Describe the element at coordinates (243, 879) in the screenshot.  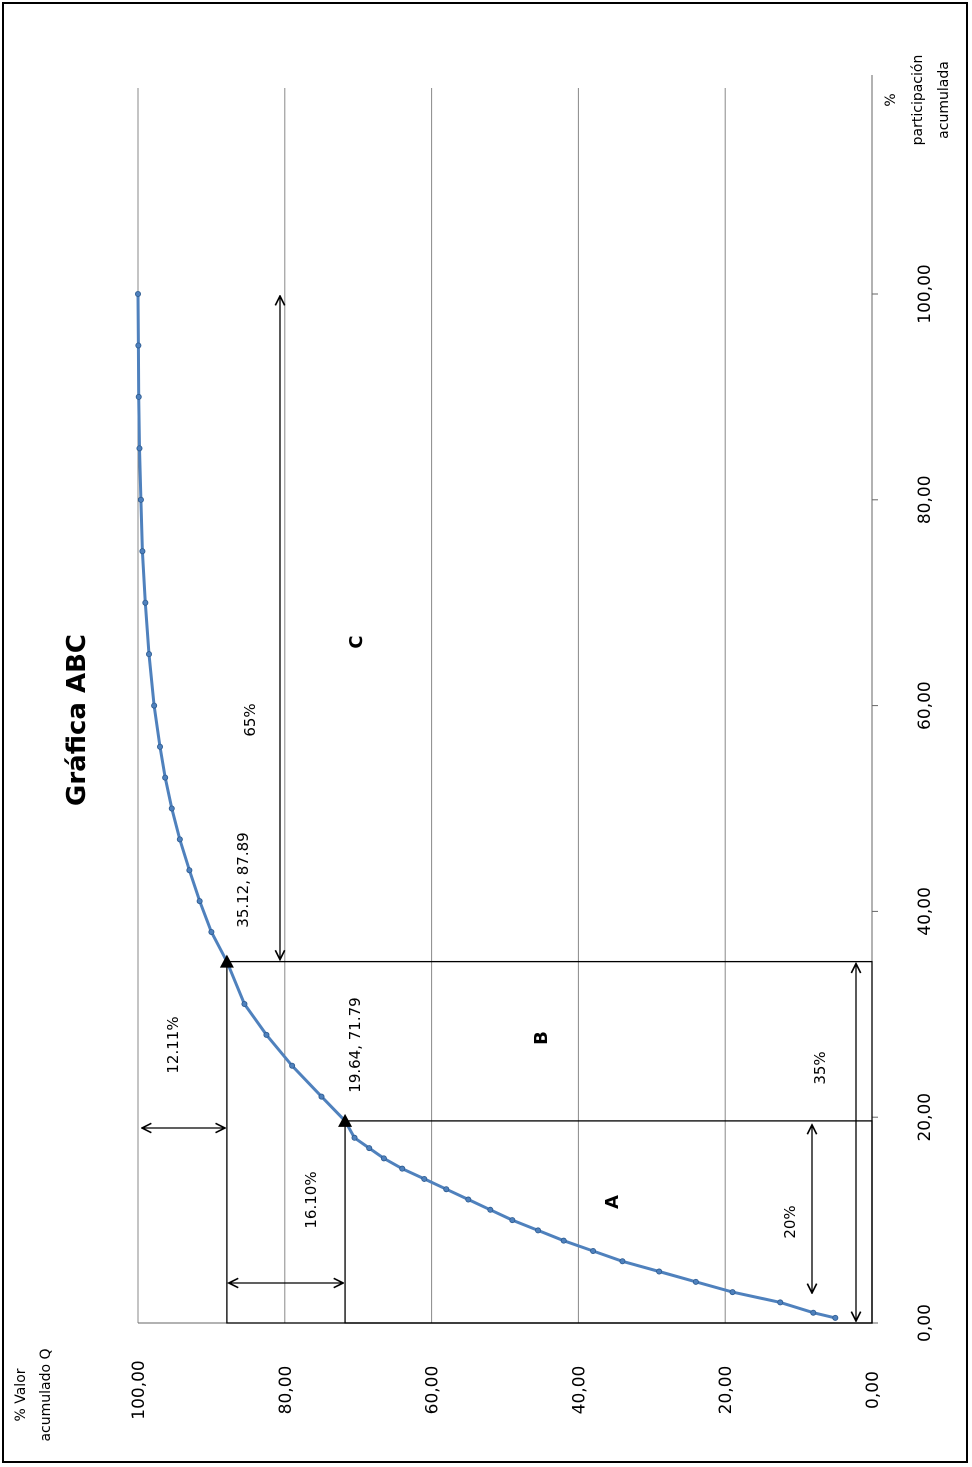
I see `label-point-b: 35.12, 87.89` at that location.